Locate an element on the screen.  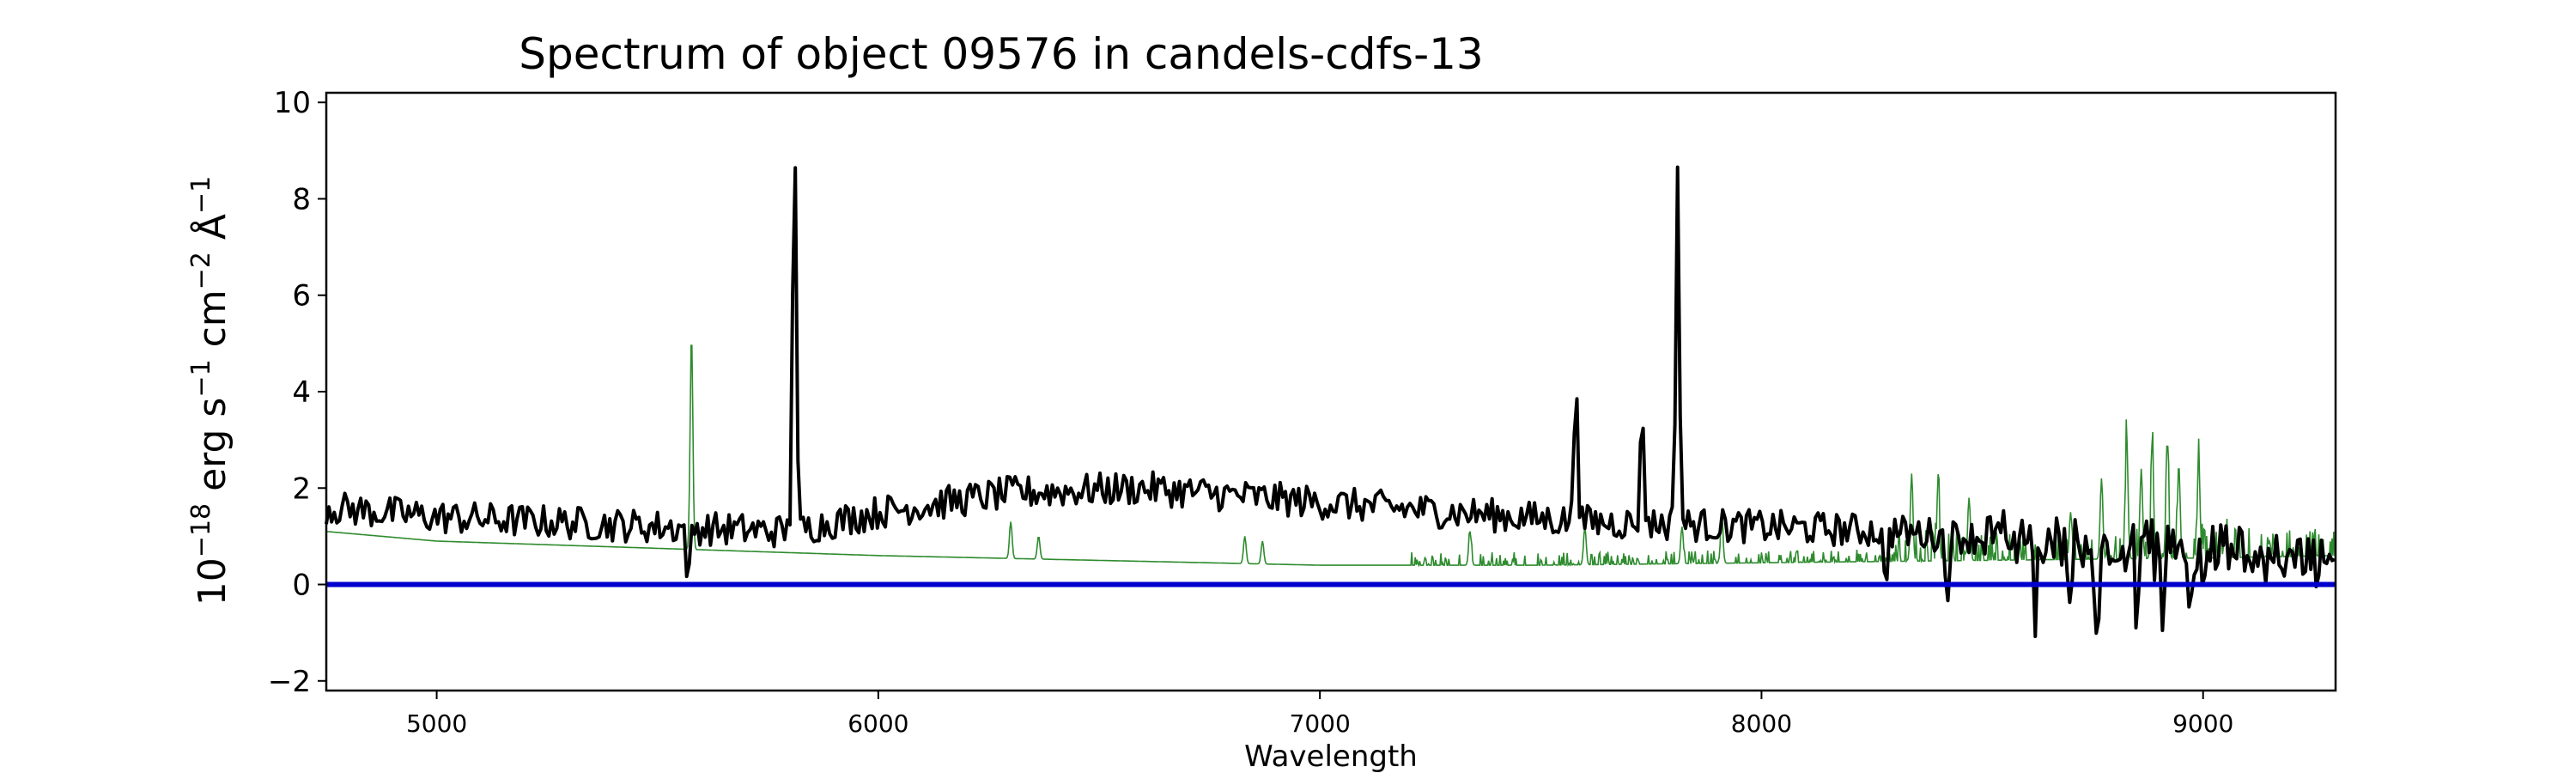
y-label-base: 10 is located at coordinates (213, 581).